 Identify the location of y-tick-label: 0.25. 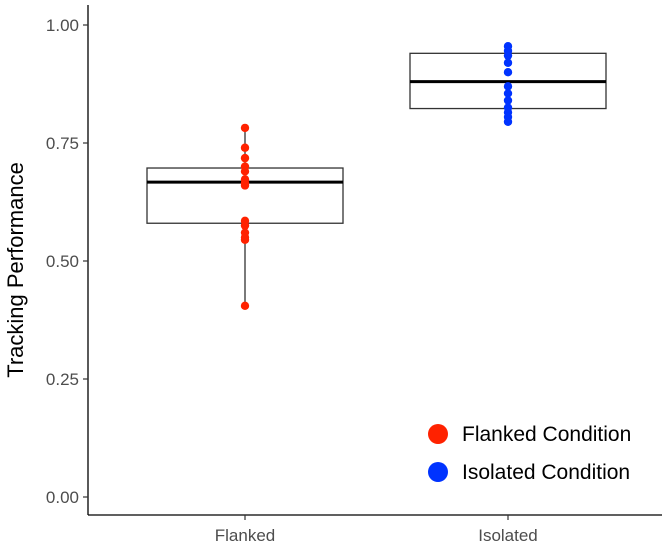
(62, 379).